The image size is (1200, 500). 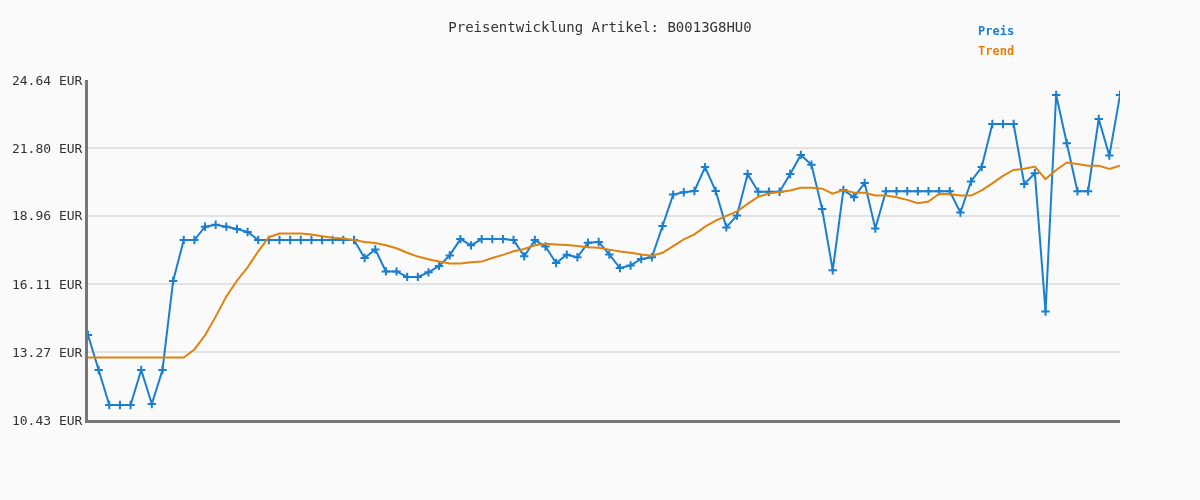 What do you see at coordinates (47, 420) in the screenshot?
I see `y-tick-label: 10.43 EUR` at bounding box center [47, 420].